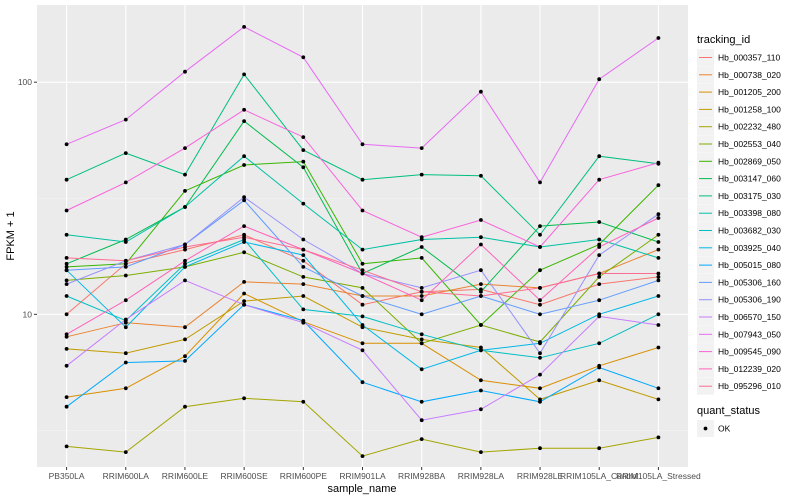  I want to click on legend-label-Hb_002869_050: Hb_002869_050, so click(749, 161).